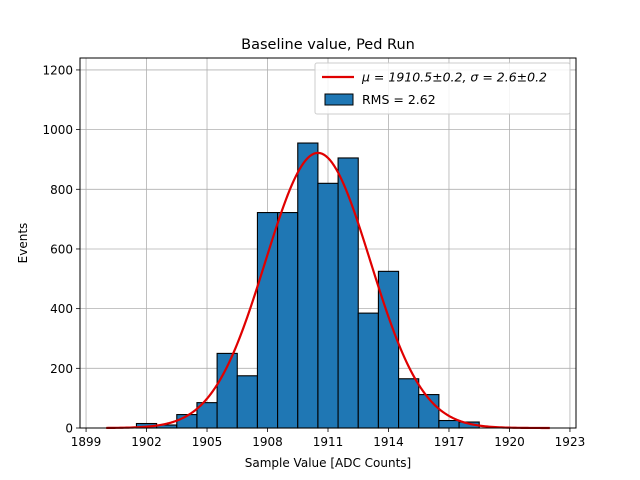 The width and height of the screenshot is (640, 480). What do you see at coordinates (388, 442) in the screenshot?
I see `x-tick-label: 1914` at bounding box center [388, 442].